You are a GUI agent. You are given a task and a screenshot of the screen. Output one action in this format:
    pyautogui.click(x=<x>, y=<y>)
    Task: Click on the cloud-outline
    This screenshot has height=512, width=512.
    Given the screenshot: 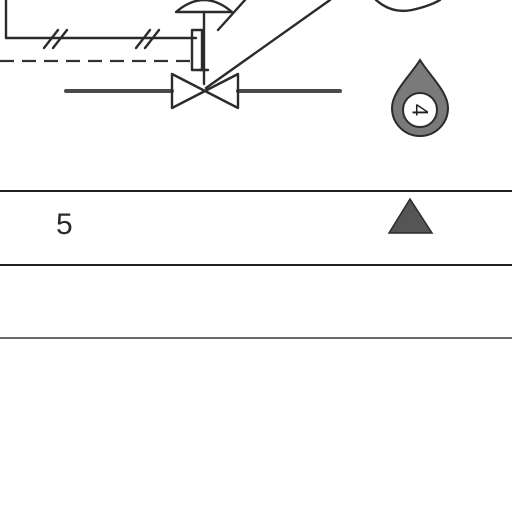 What is the action you would take?
    pyautogui.click(x=408, y=6)
    